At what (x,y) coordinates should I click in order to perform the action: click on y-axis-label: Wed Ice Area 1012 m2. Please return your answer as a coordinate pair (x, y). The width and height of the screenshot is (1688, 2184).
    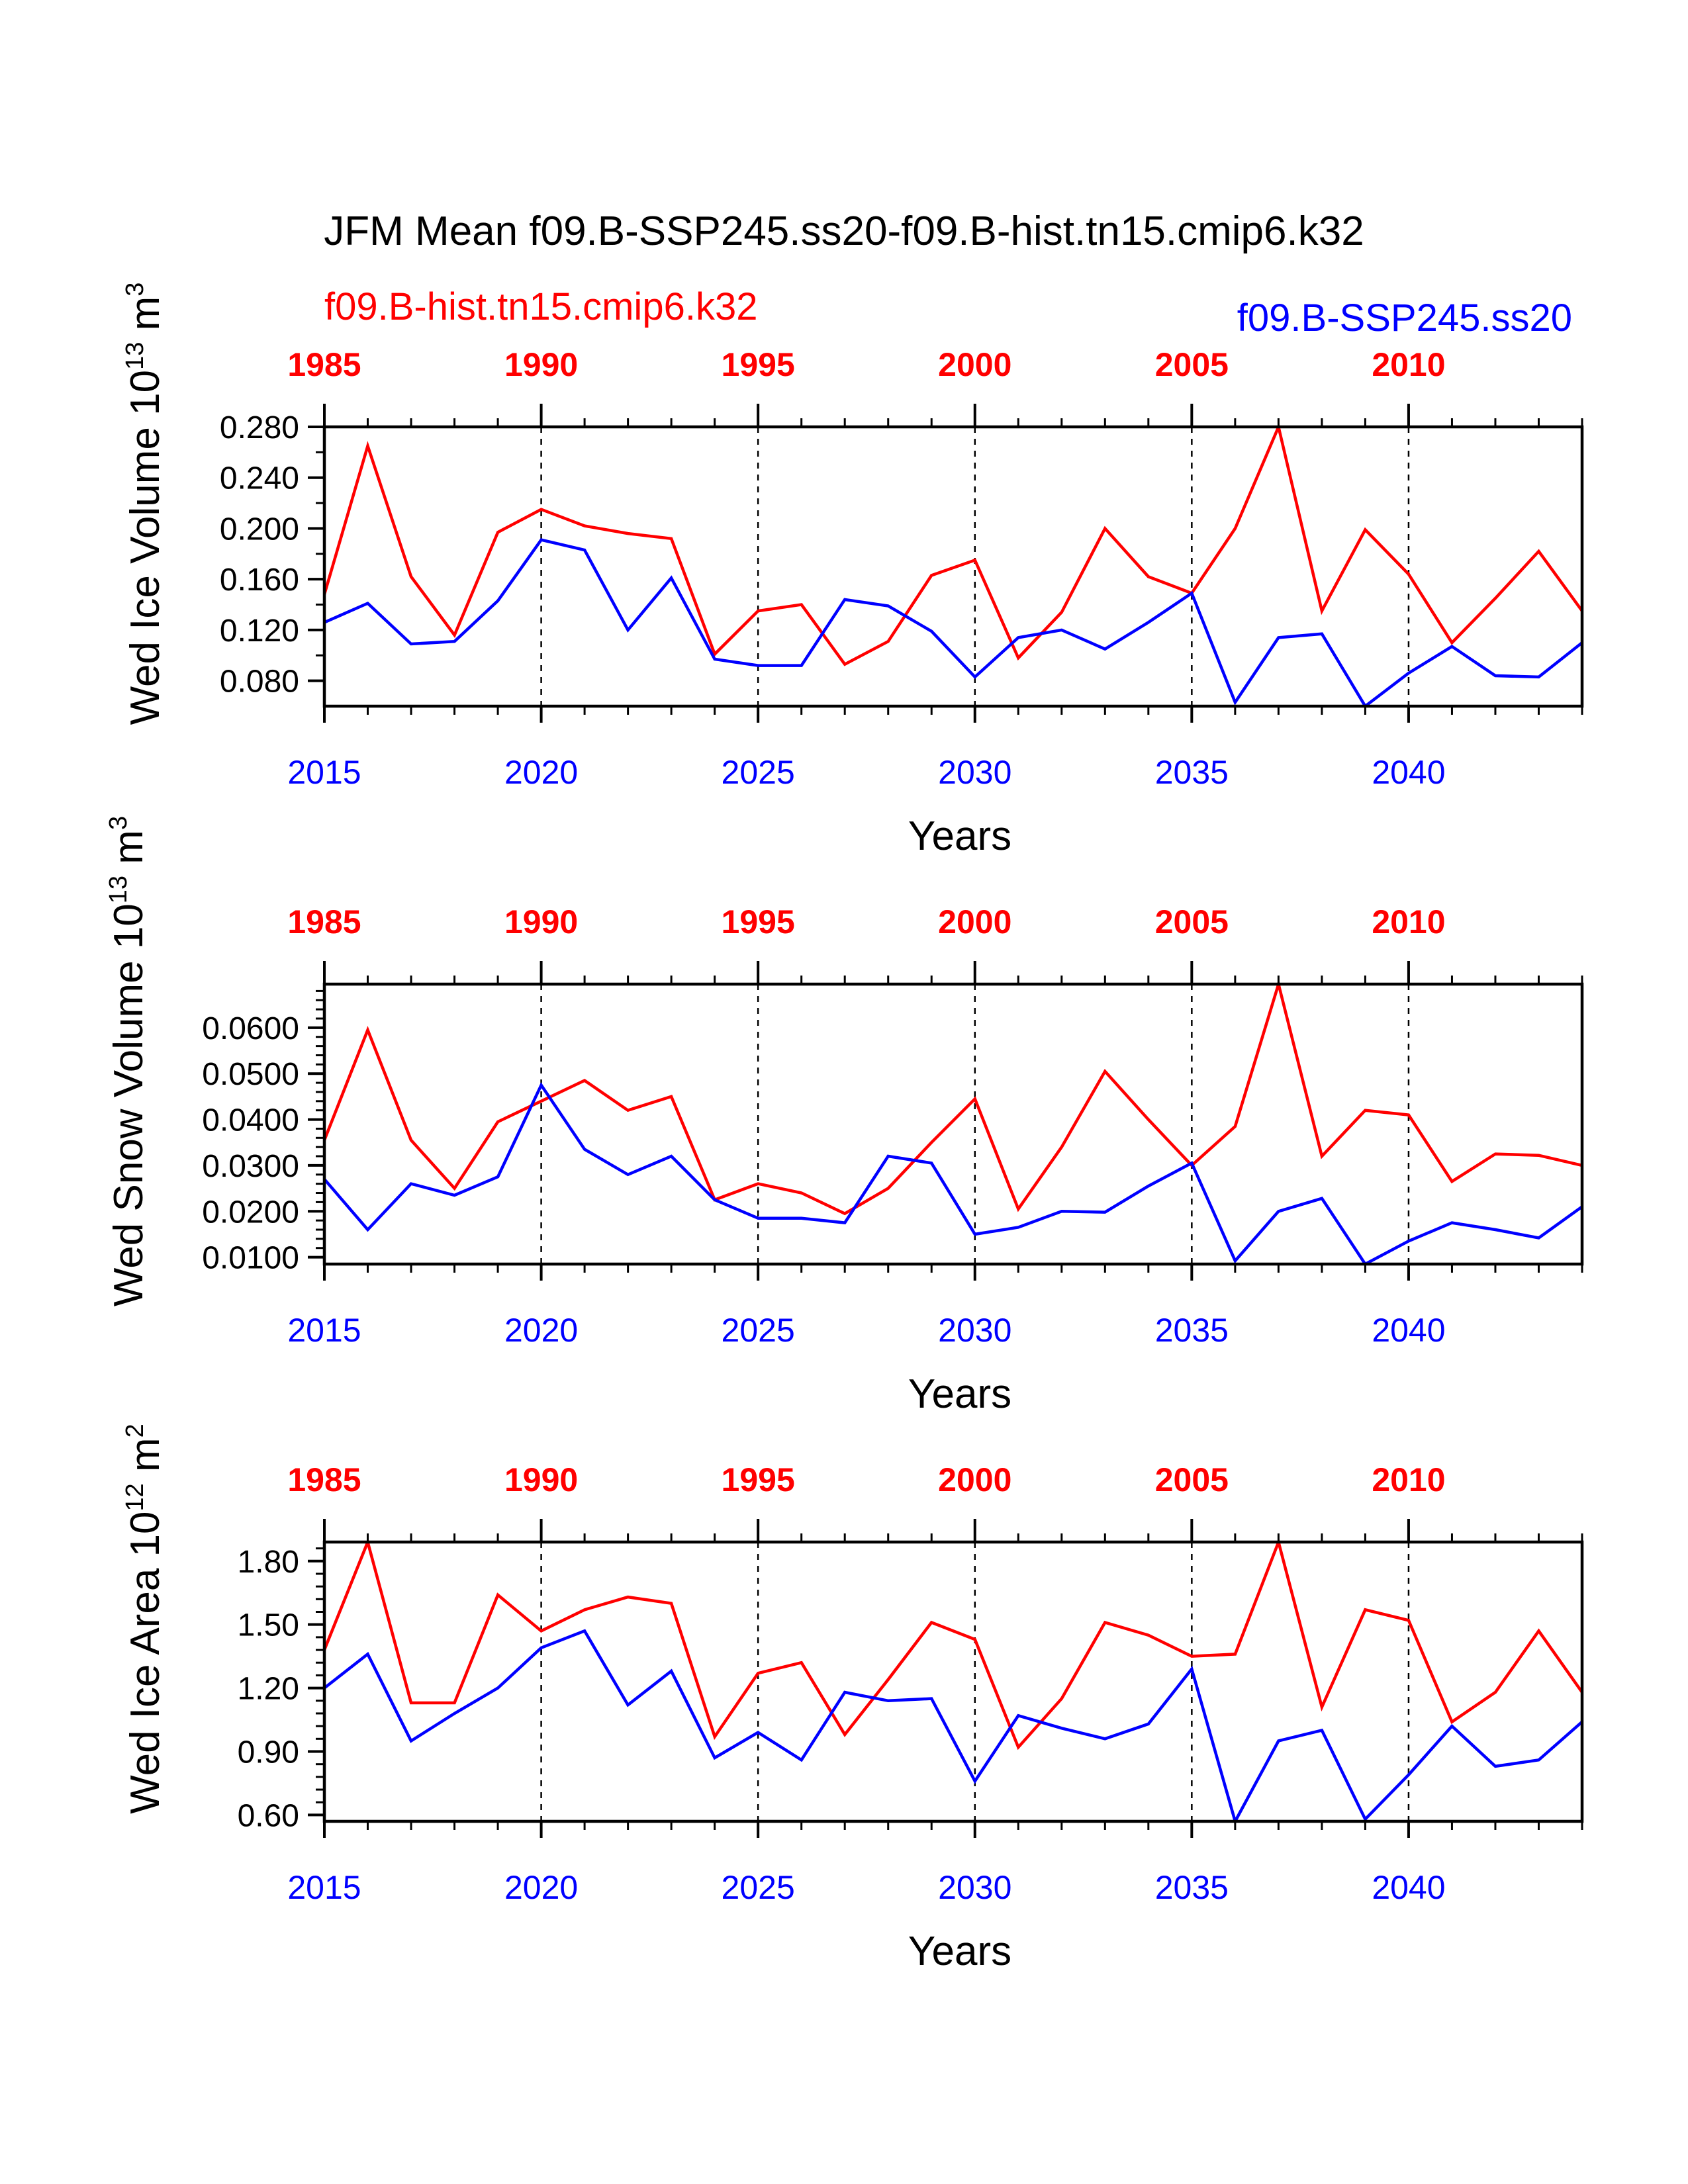
    Looking at the image, I should click on (144, 1619).